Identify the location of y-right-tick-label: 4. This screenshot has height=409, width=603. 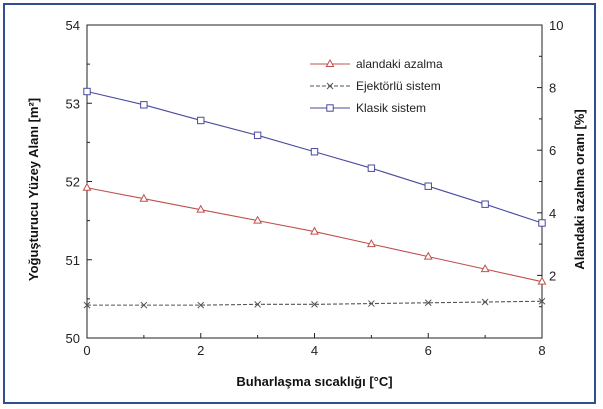
(552, 213).